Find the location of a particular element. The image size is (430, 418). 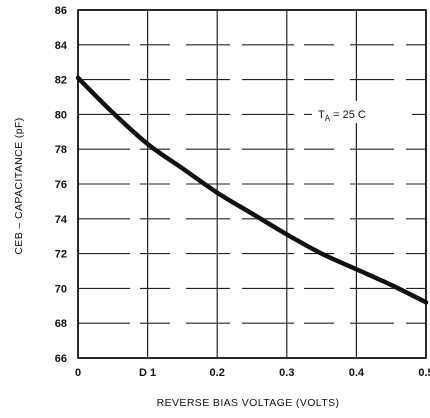

x-tick-label: 0.2 is located at coordinates (217, 373).